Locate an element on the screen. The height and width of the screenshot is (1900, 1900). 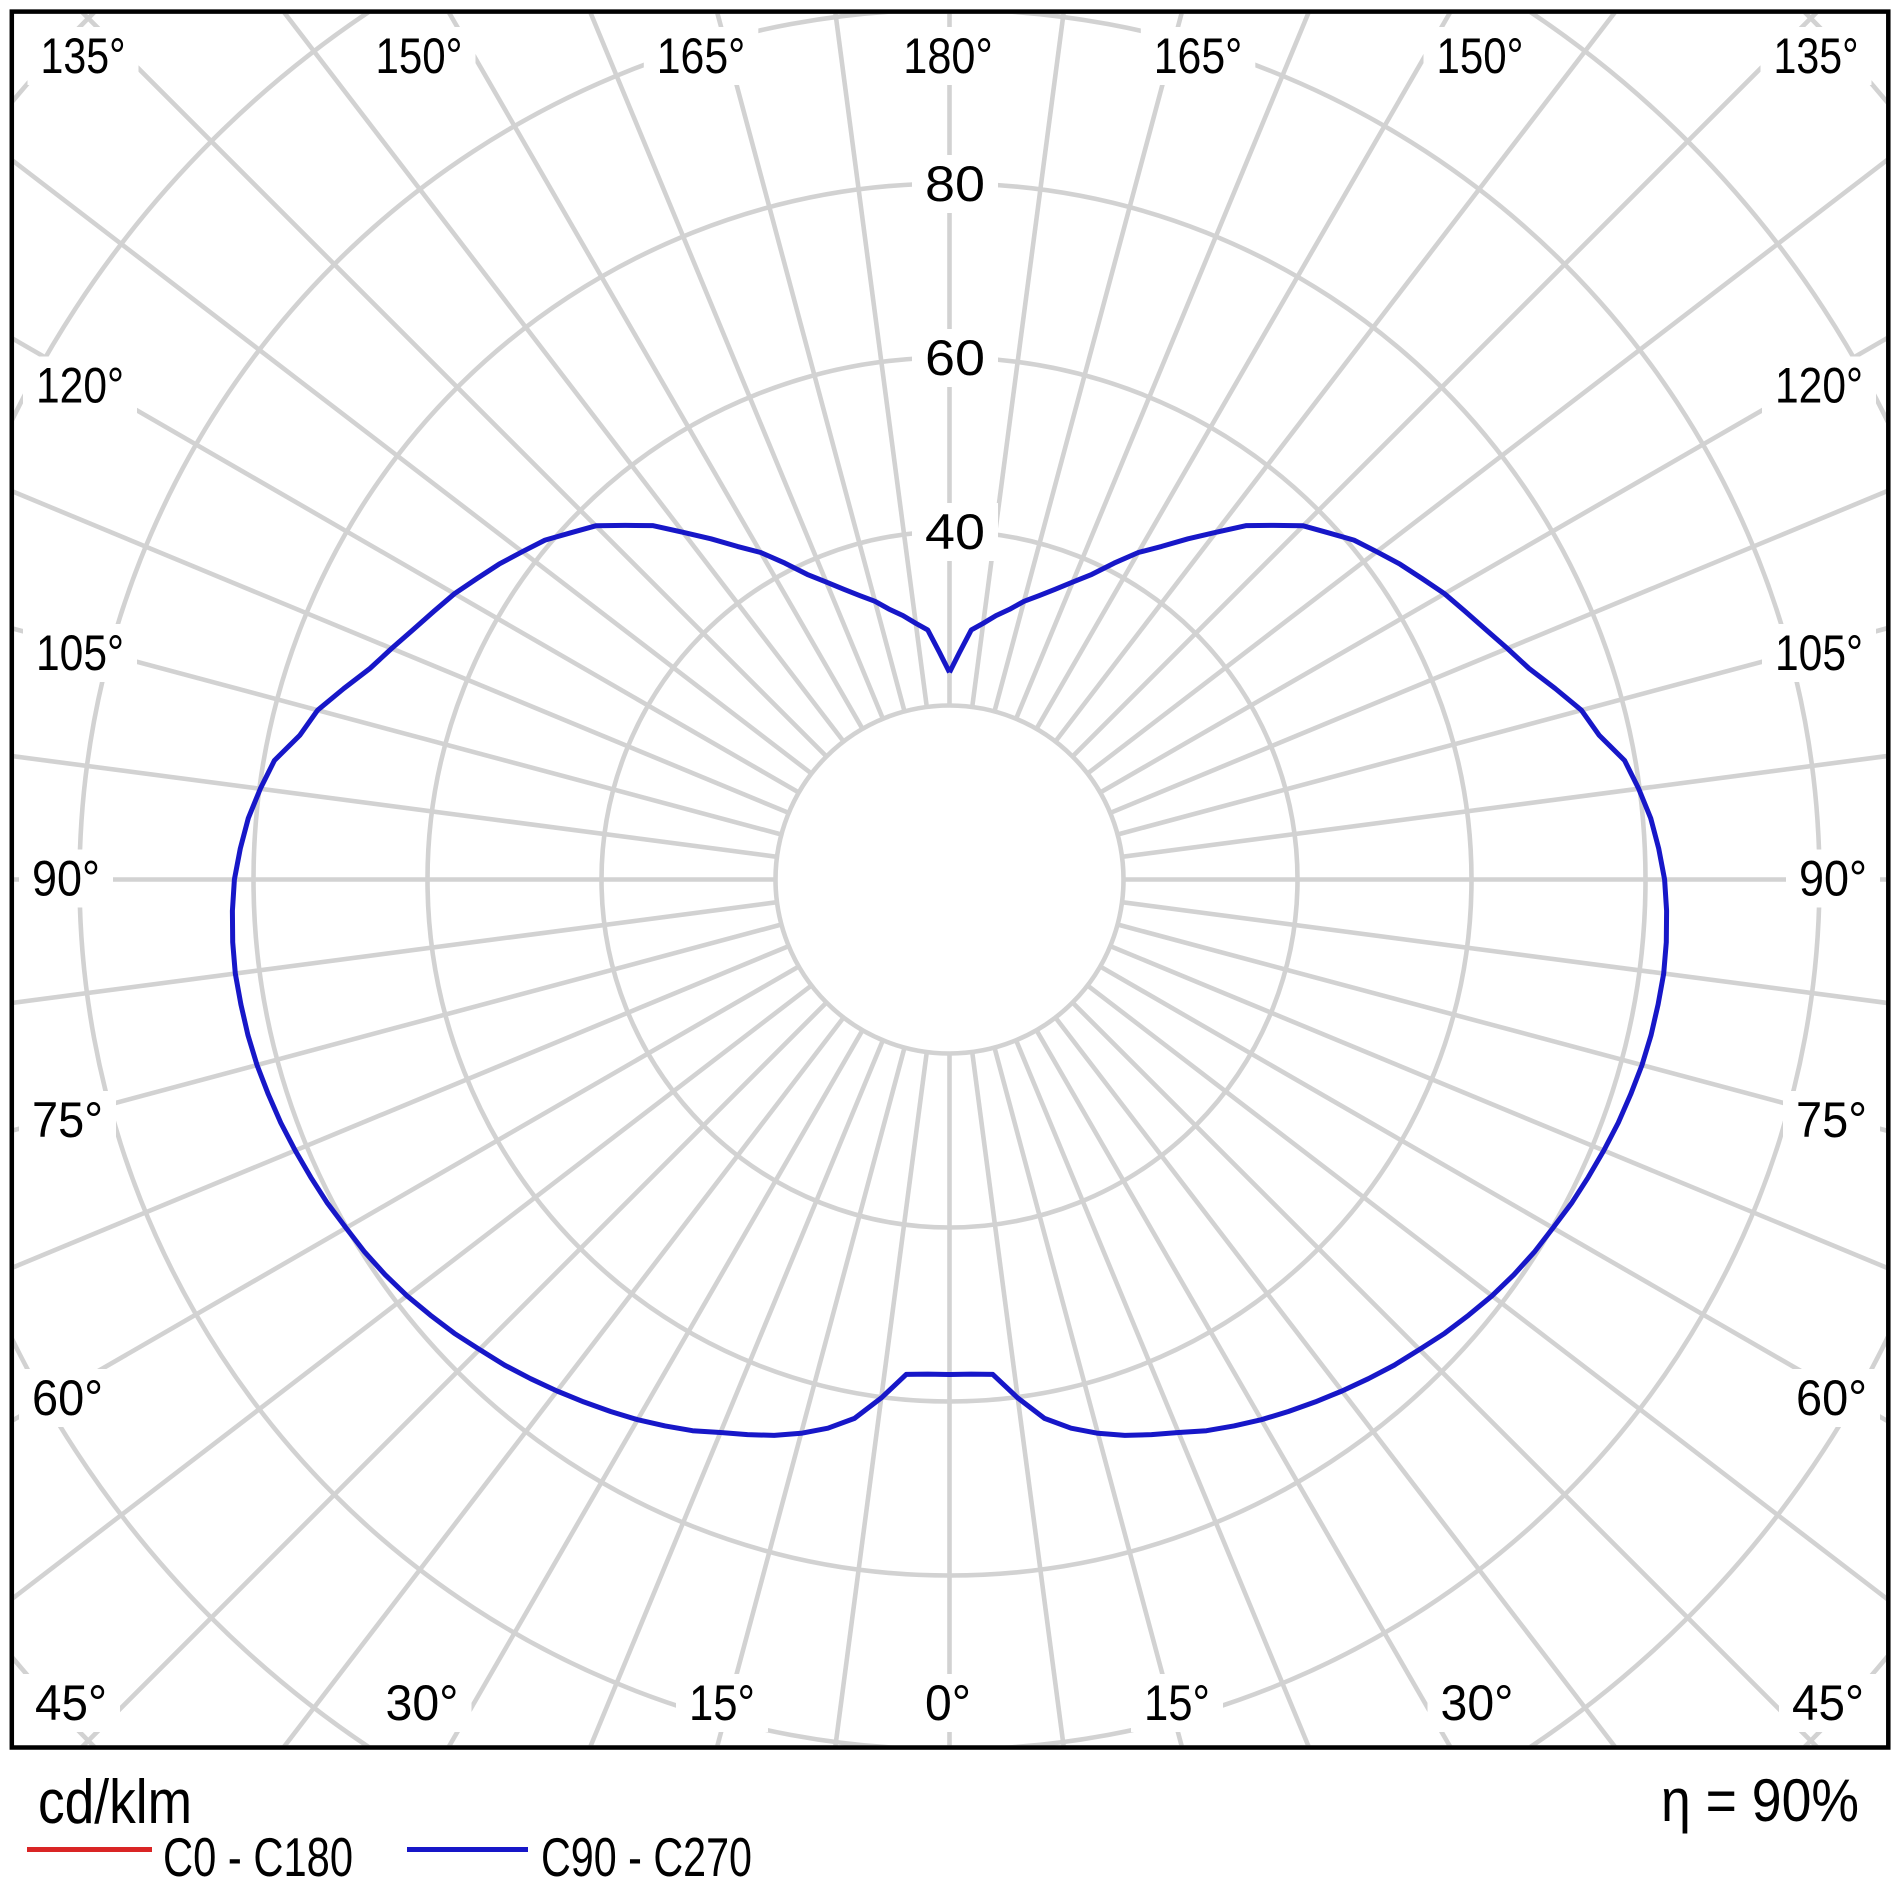
svg-text: 60 is located at coordinates (955, 358).